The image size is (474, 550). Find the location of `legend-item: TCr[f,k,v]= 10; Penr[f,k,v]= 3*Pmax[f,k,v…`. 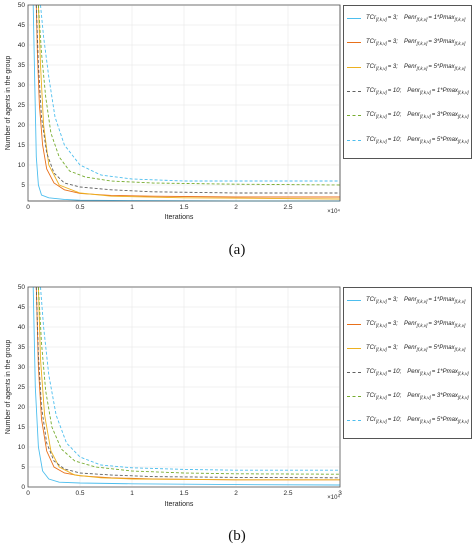

legend-item: TCr[f,k,v]= 10; Penr[f,k,v]= 3*Pmax[f,k,v… is located at coordinates (407, 116).